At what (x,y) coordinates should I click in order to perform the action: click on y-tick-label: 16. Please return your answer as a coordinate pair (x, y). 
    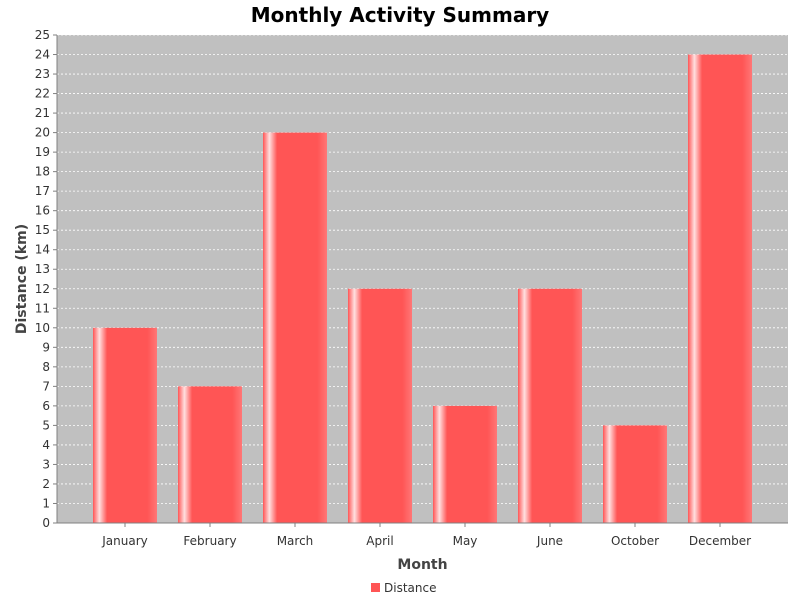
    Looking at the image, I should click on (42, 211).